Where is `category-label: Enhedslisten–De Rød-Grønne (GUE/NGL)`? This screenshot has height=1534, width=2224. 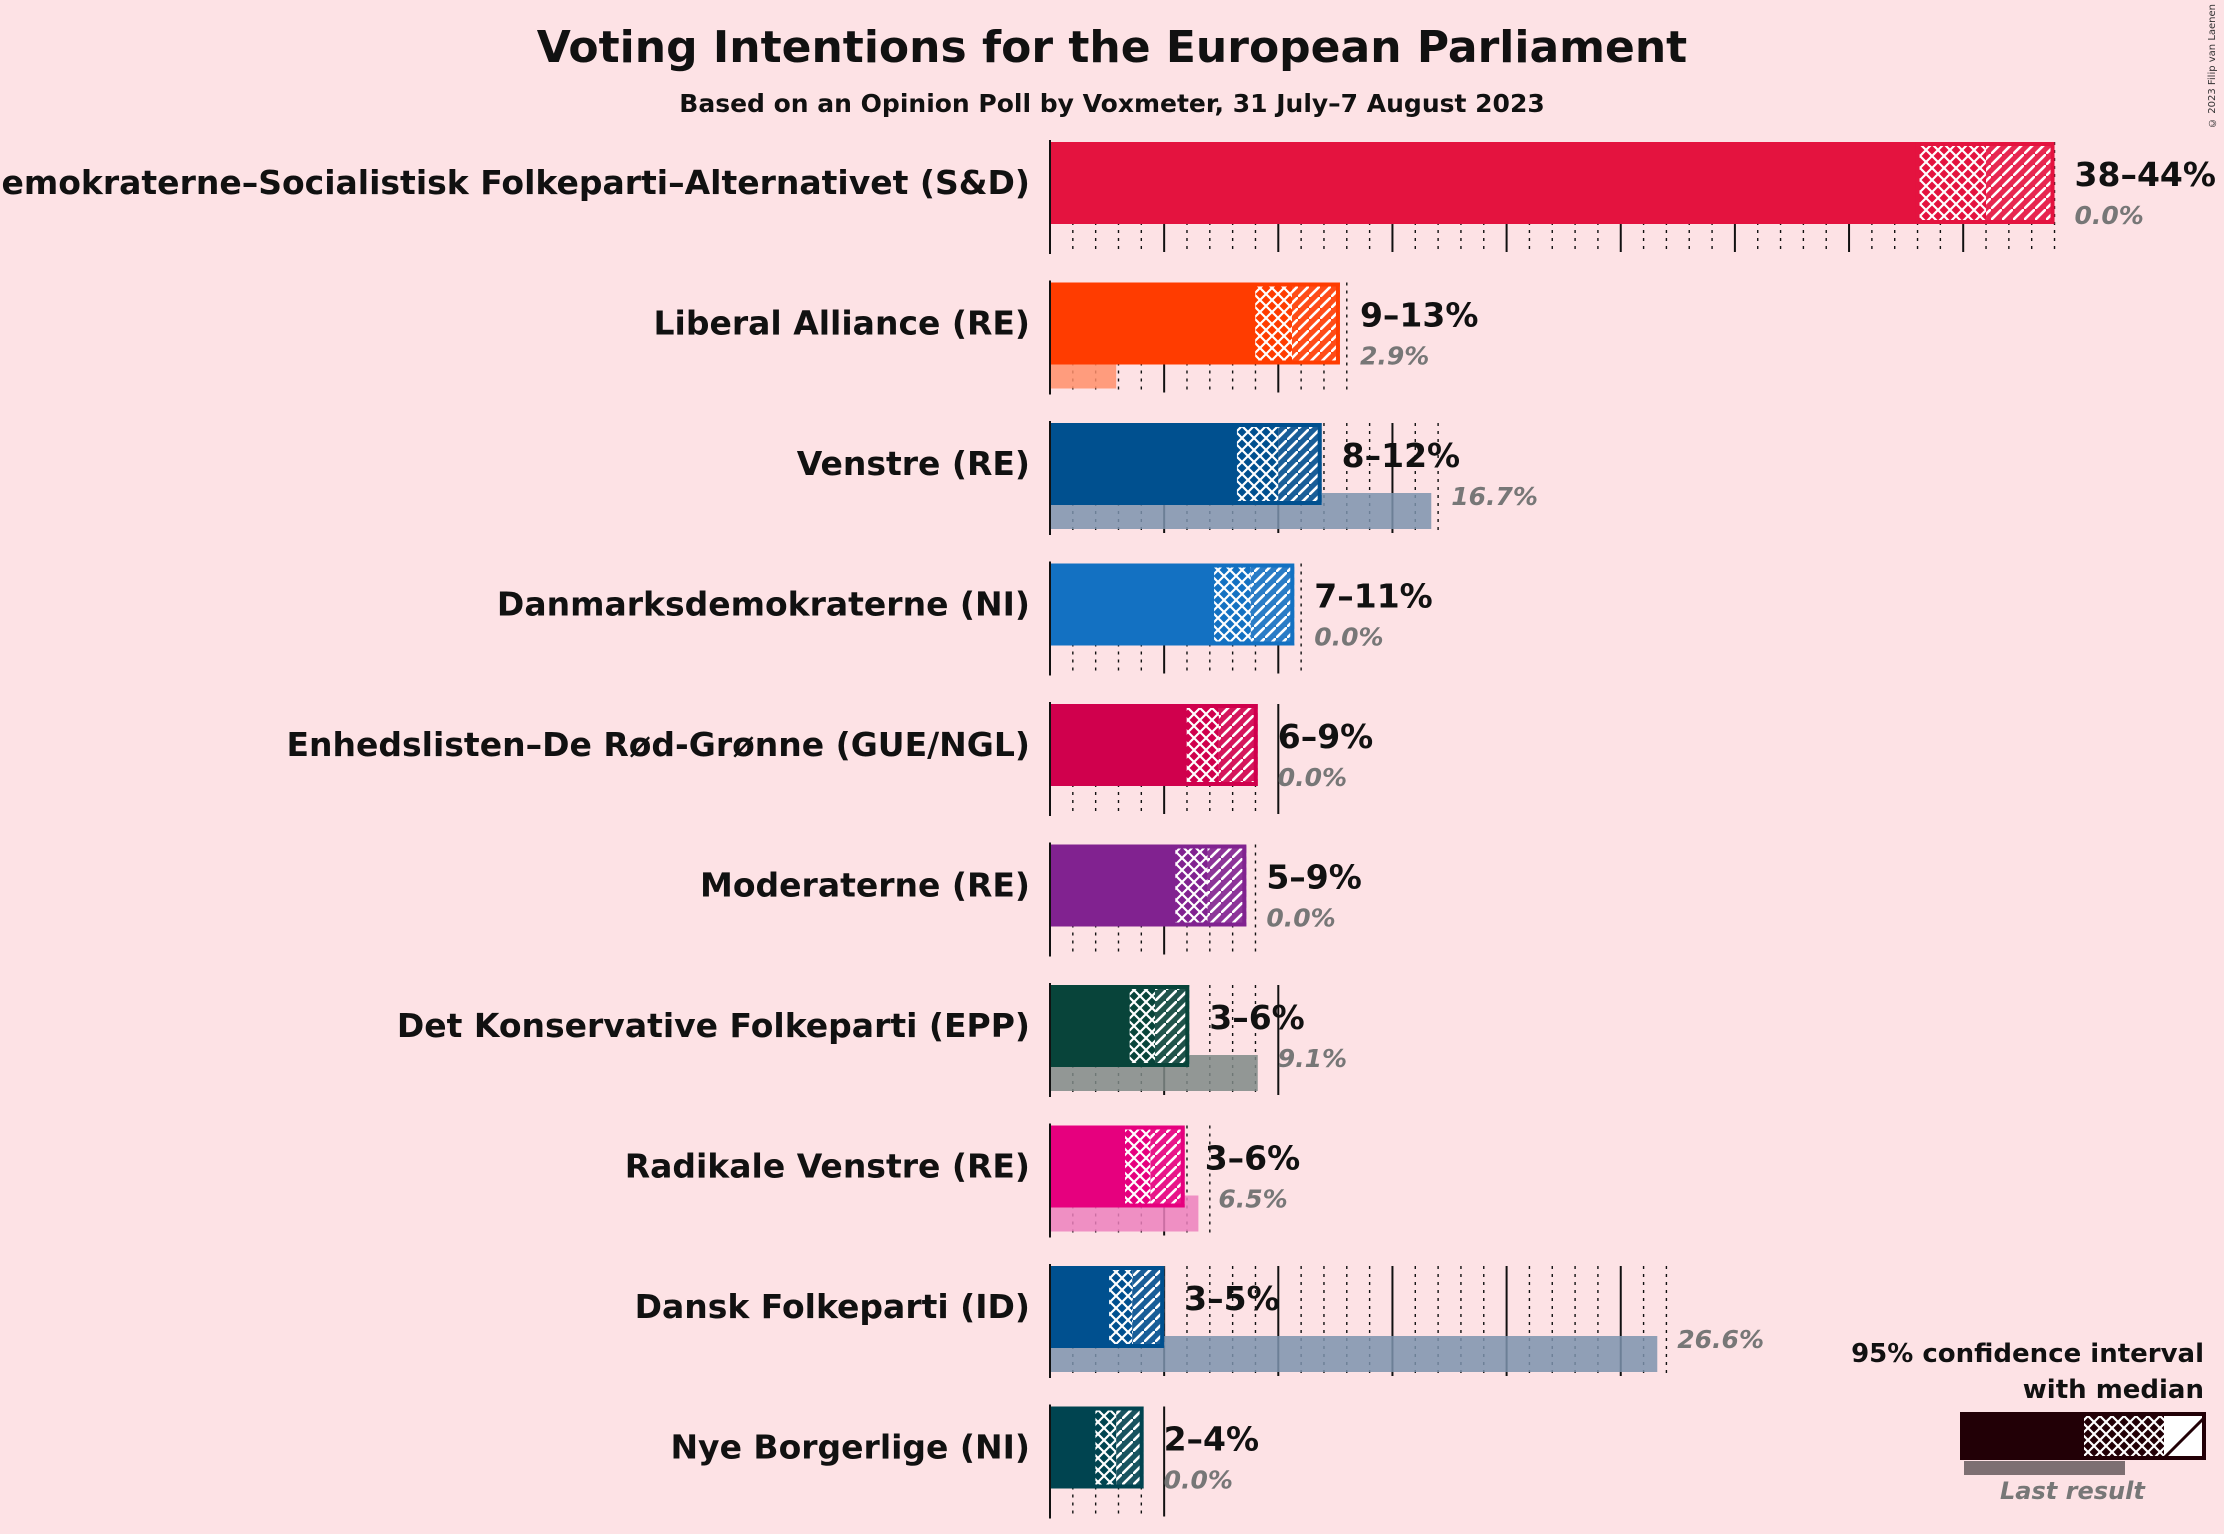
category-label: Enhedslisten–De Rød-Grønne (GUE/NGL) is located at coordinates (658, 744).